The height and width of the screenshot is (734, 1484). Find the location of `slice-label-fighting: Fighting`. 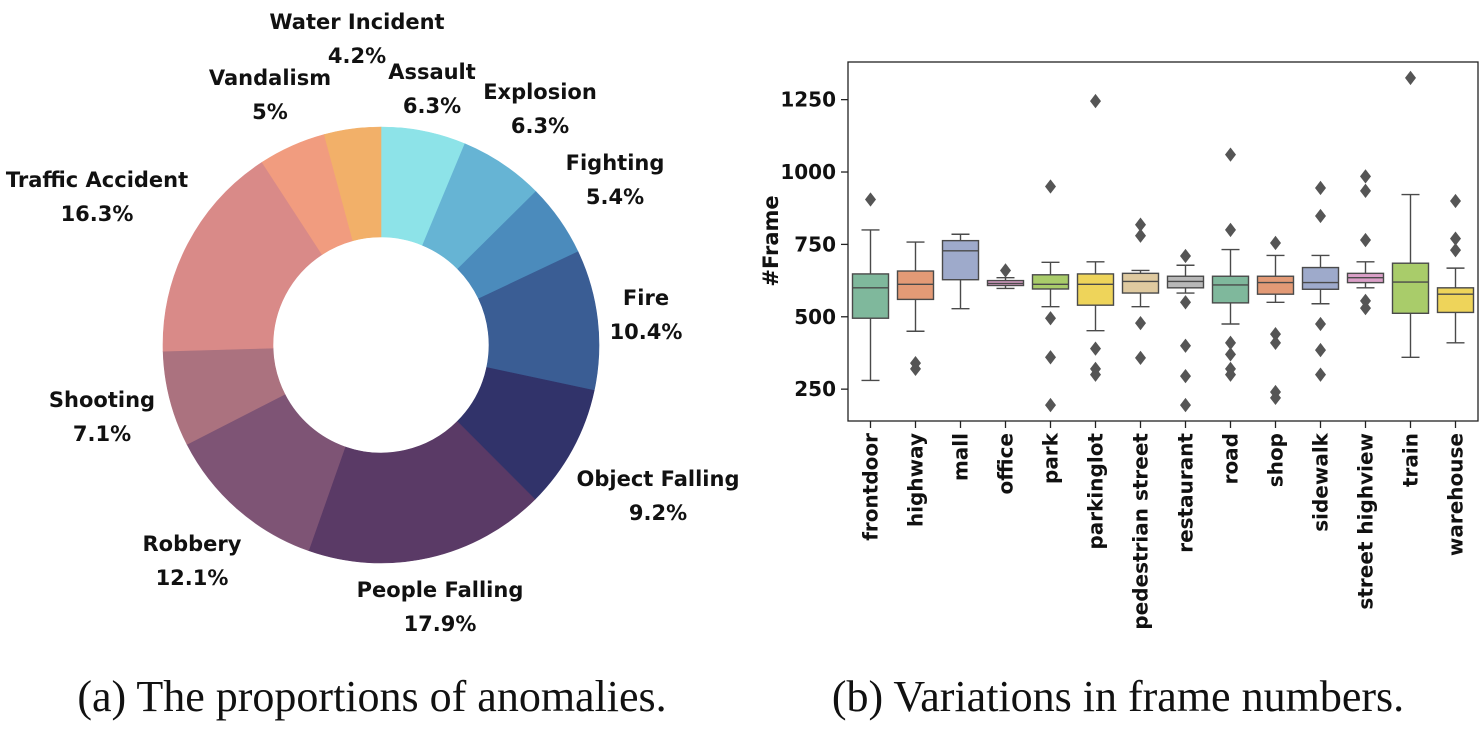

slice-label-fighting: Fighting is located at coordinates (615, 163).